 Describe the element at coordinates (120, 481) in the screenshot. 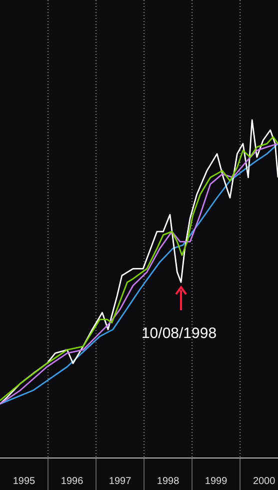

I see `x-tick-label: 1997` at that location.